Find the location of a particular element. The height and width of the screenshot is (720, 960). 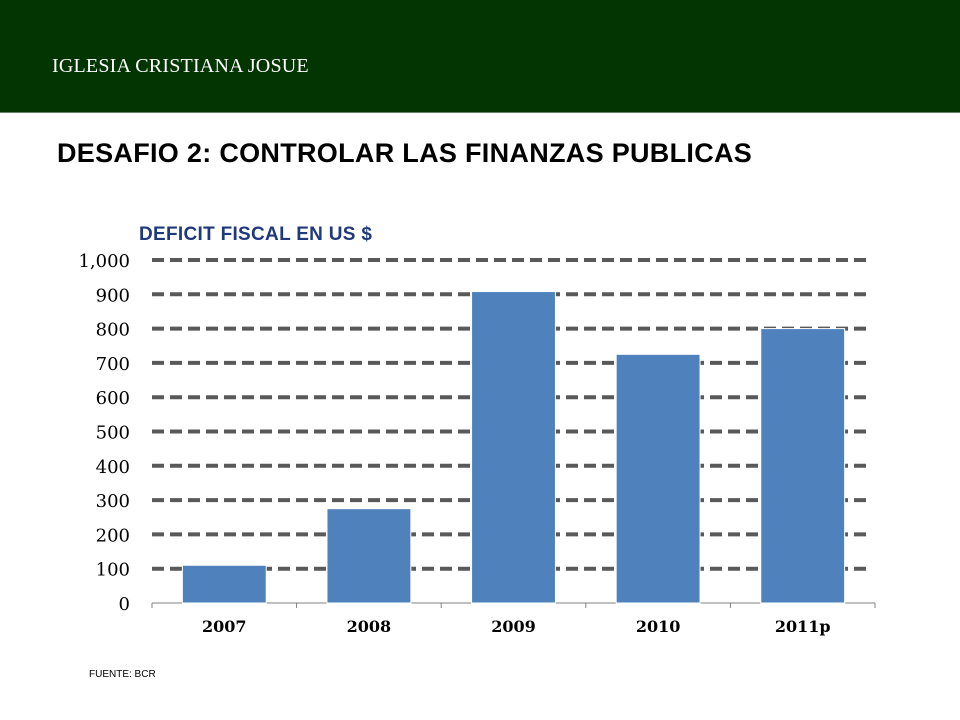

bar-2009 is located at coordinates (513, 447).